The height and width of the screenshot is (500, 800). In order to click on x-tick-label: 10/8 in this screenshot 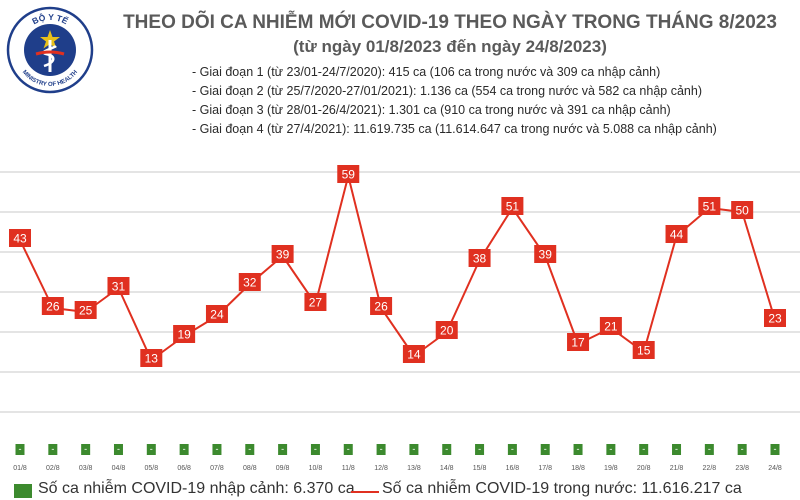, I will do `click(316, 468)`.